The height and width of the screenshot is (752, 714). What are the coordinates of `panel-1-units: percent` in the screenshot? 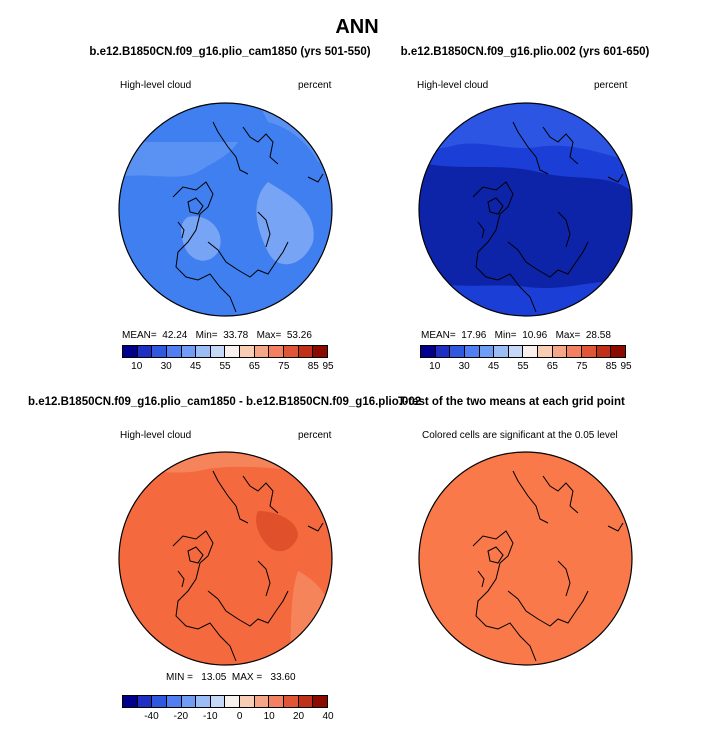 It's located at (315, 85).